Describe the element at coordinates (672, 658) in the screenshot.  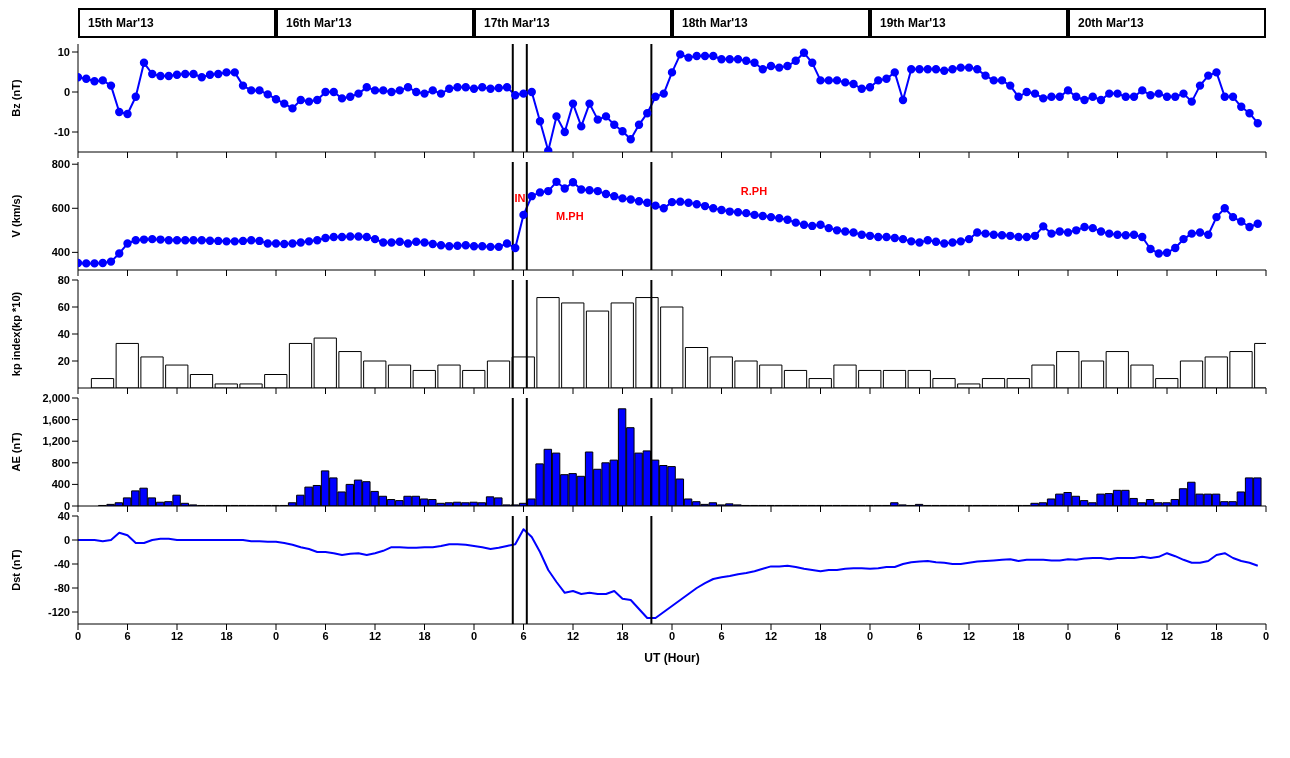
I see `x-axis-title: UT (Hour)` at that location.